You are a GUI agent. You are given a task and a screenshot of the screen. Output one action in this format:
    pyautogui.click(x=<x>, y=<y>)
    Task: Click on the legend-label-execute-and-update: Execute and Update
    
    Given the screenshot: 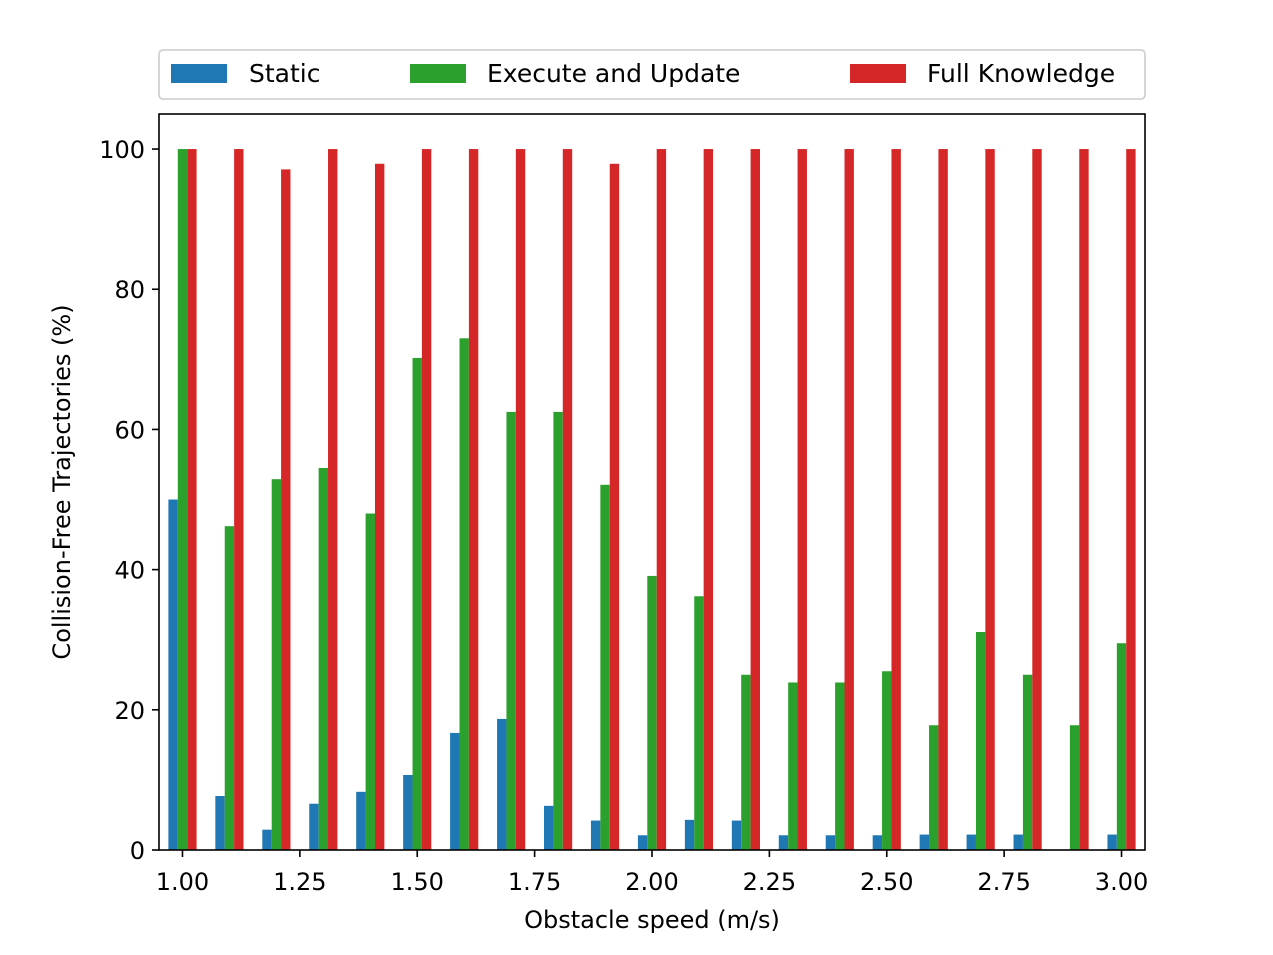 What is the action you would take?
    pyautogui.click(x=613, y=73)
    